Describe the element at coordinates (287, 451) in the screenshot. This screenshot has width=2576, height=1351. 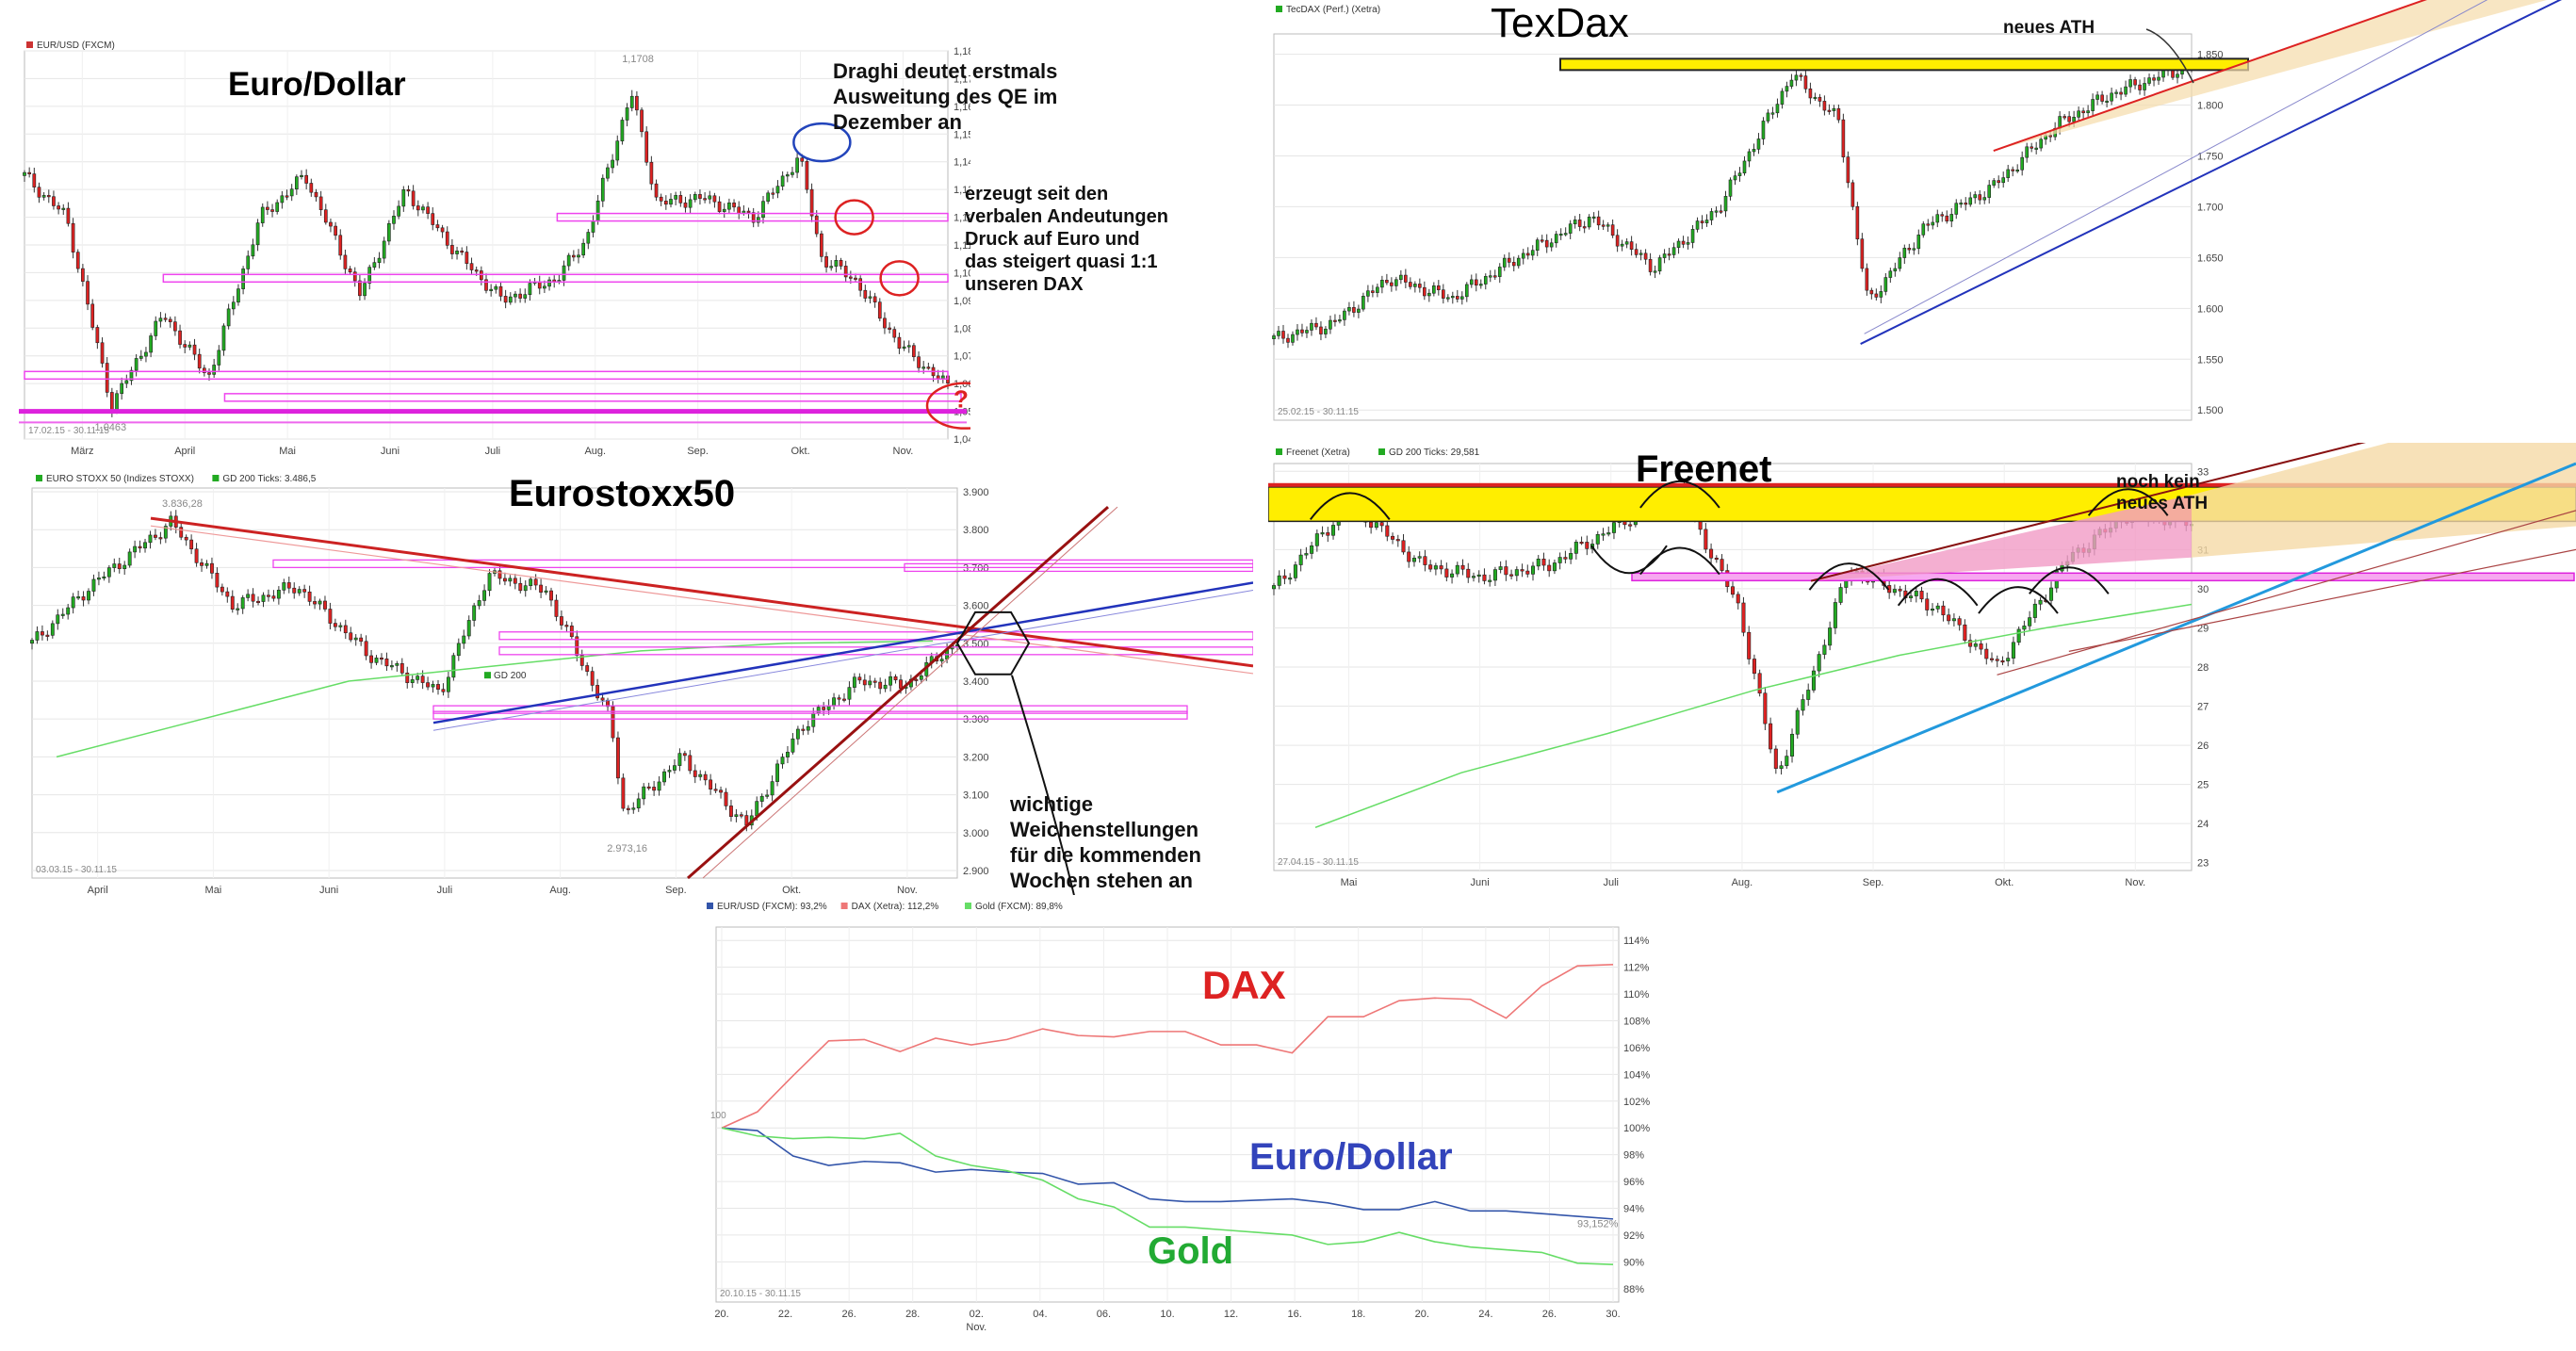
I see `x-tick-label: Mai` at that location.